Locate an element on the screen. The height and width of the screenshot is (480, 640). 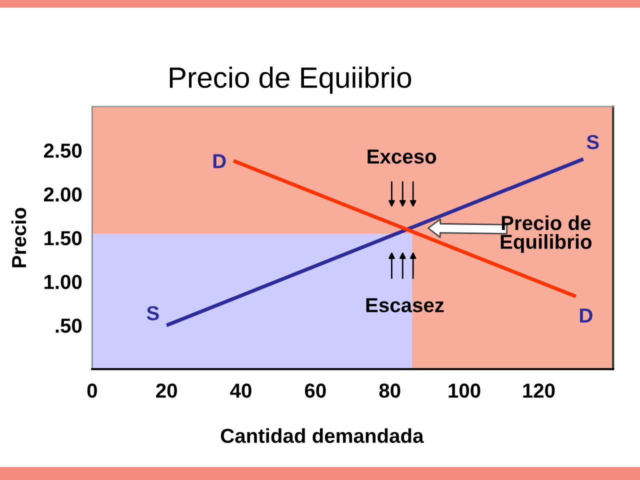
y-tick-label: 1.00 is located at coordinates (63, 282).